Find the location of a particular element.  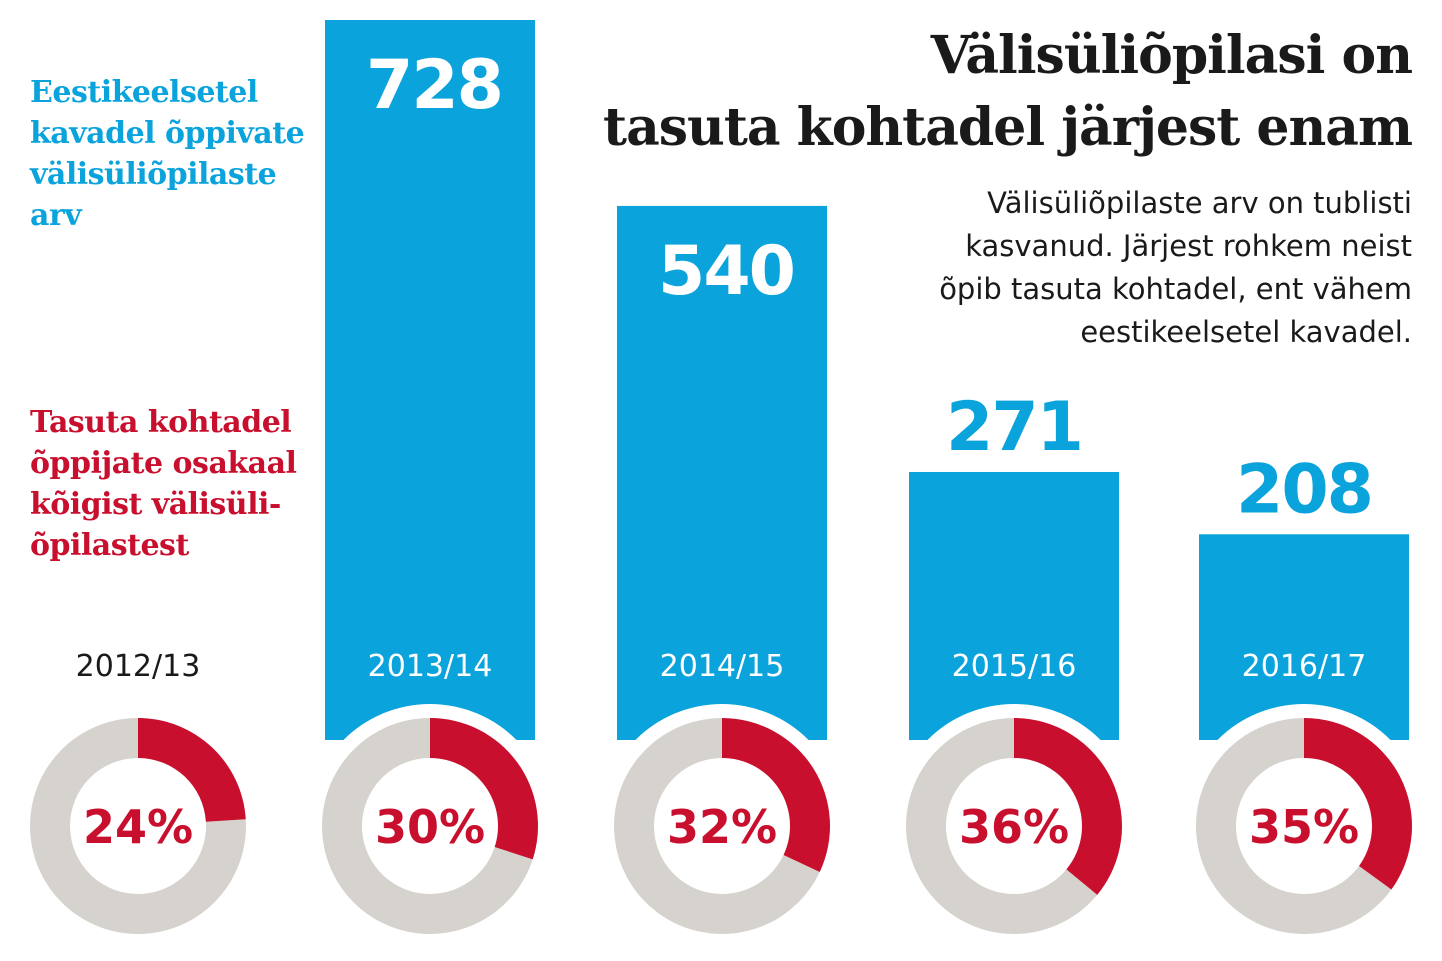

chart-subtitle-line: kasvanud. Järjest rohkem neist is located at coordinates (1188, 246).